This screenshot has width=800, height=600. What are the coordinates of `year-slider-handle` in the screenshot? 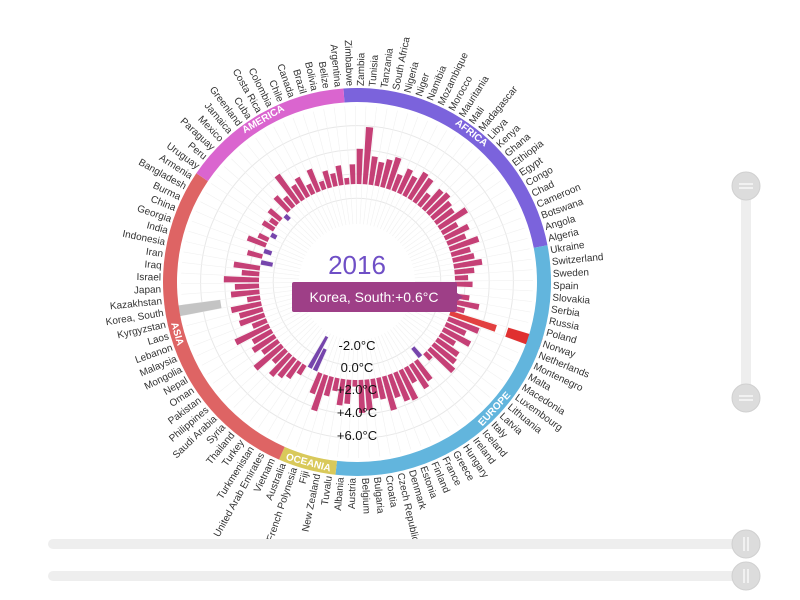 It's located at (746, 544).